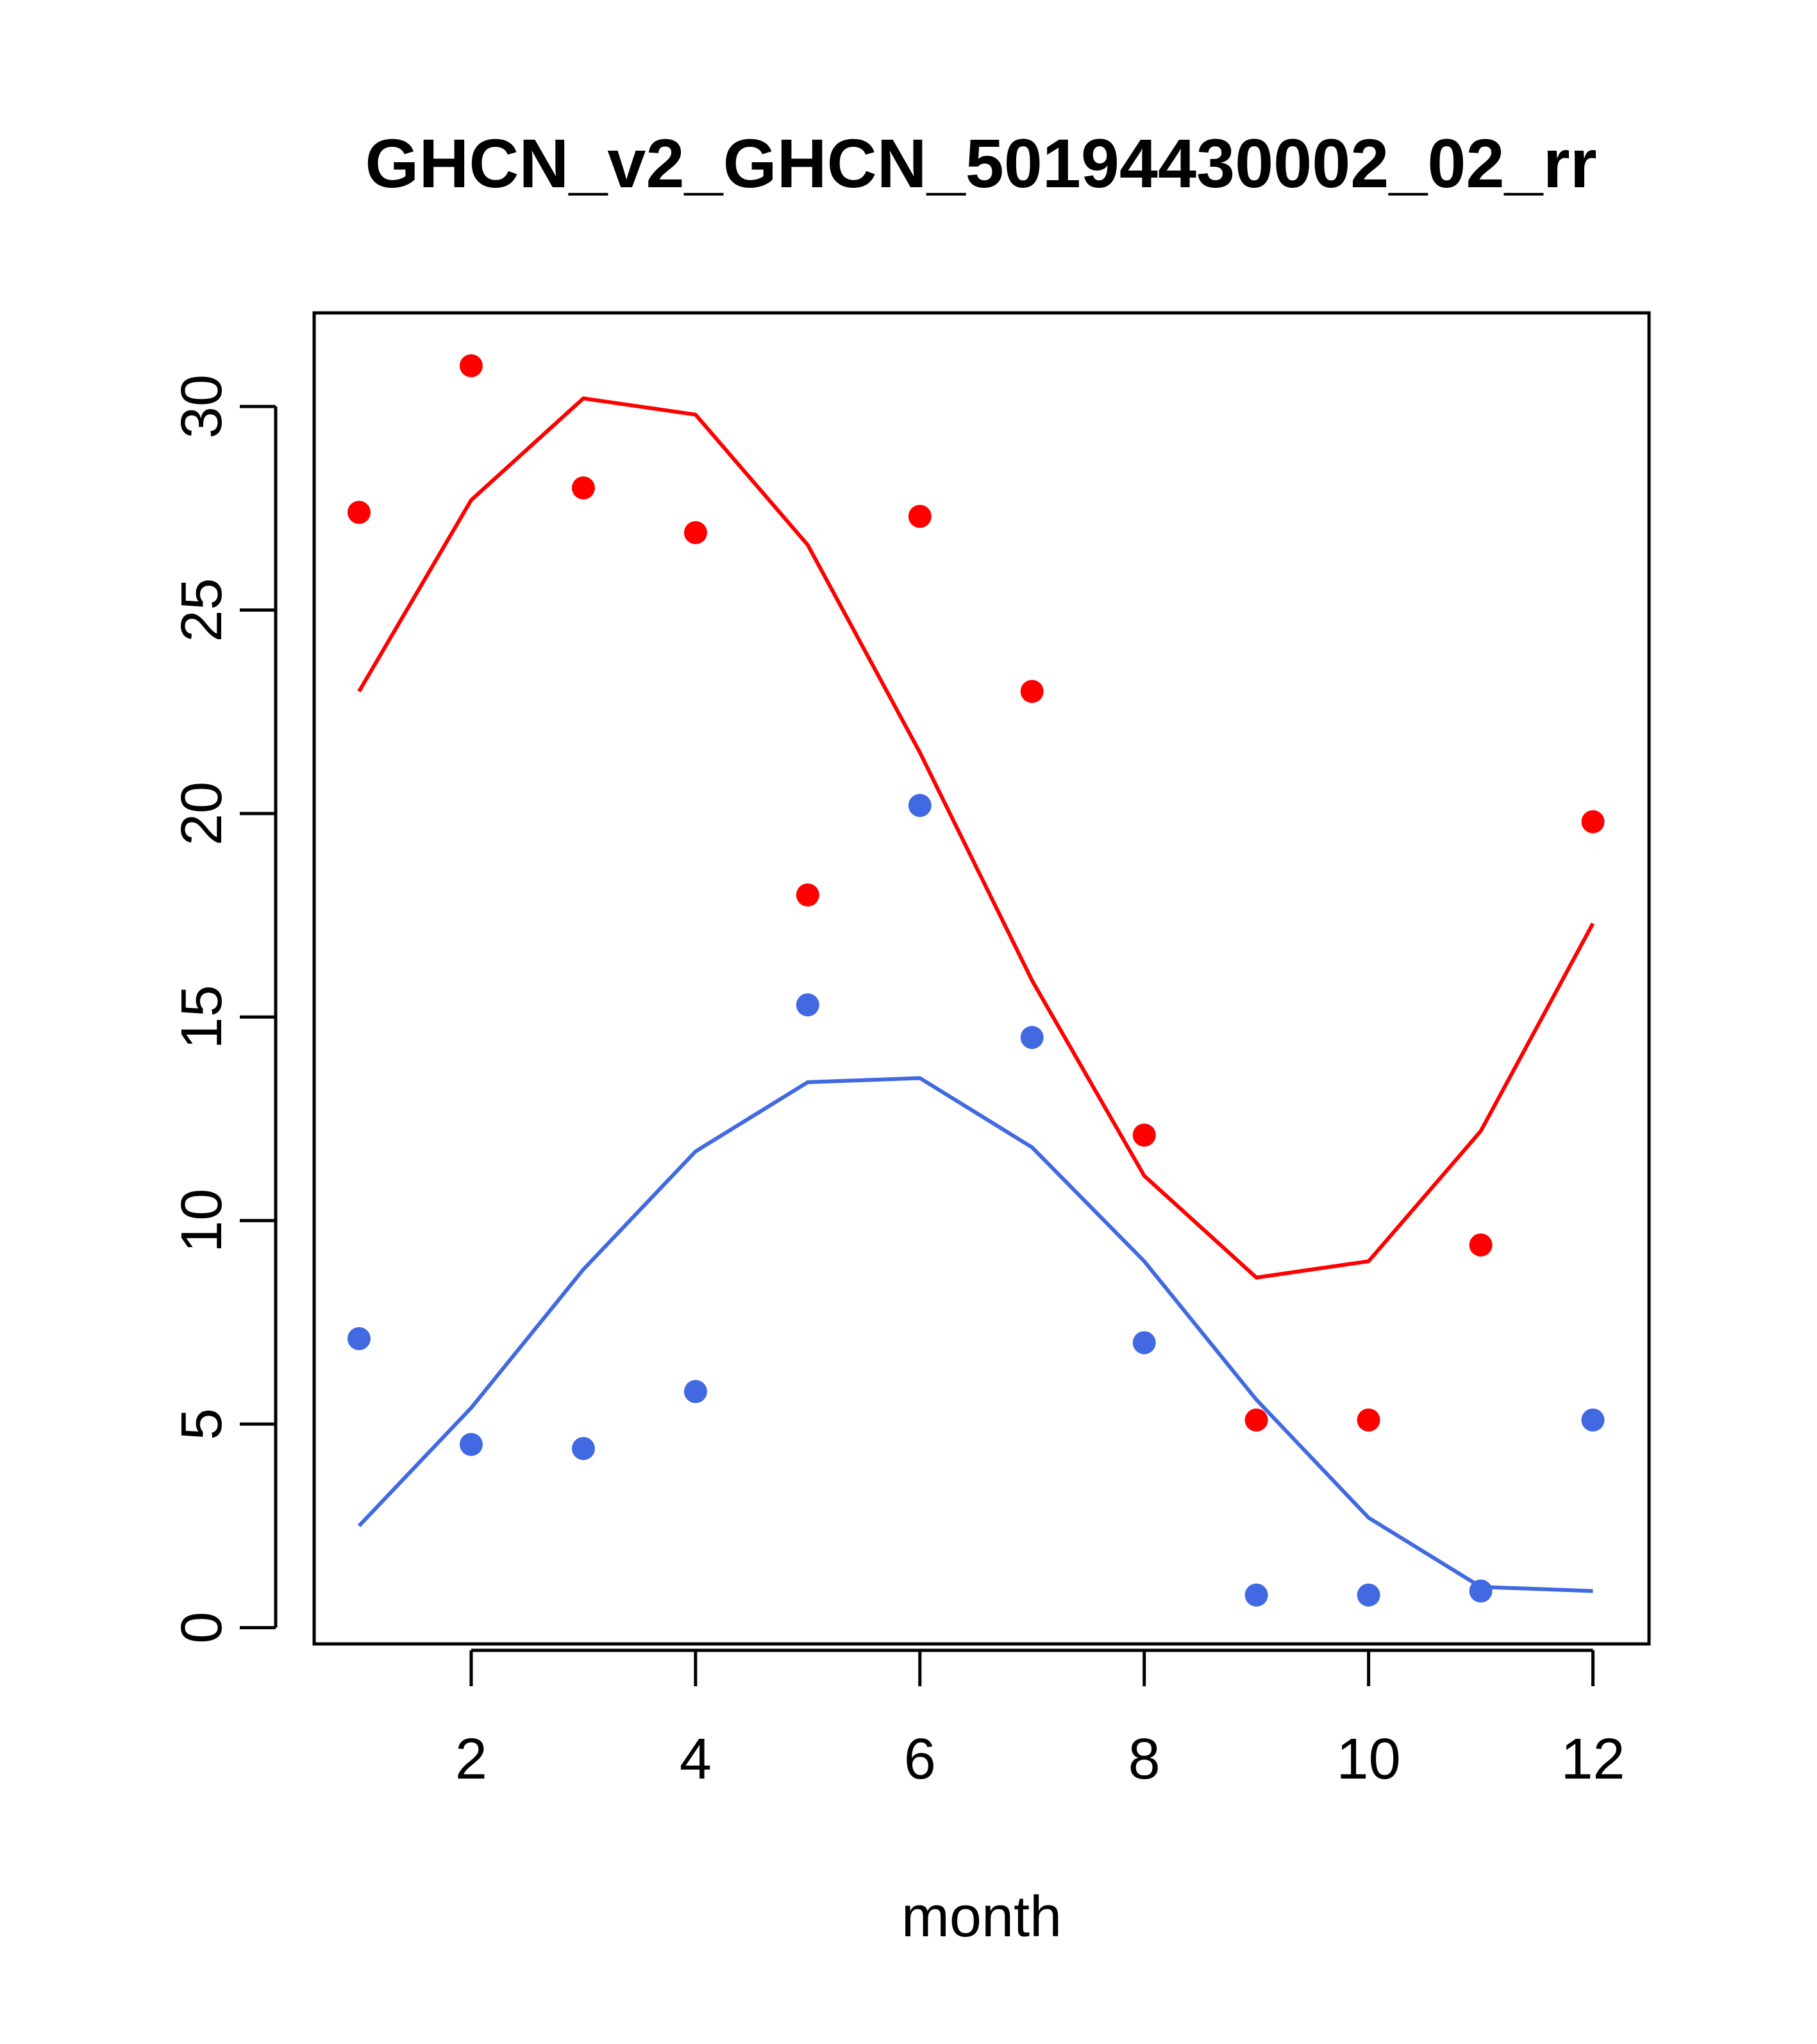  I want to click on x-tick-label: 4, so click(696, 1759).